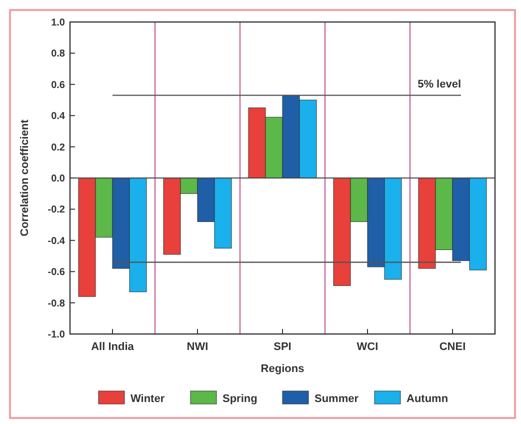 This screenshot has width=521, height=424. What do you see at coordinates (148, 398) in the screenshot?
I see `legend-label: Winter` at bounding box center [148, 398].